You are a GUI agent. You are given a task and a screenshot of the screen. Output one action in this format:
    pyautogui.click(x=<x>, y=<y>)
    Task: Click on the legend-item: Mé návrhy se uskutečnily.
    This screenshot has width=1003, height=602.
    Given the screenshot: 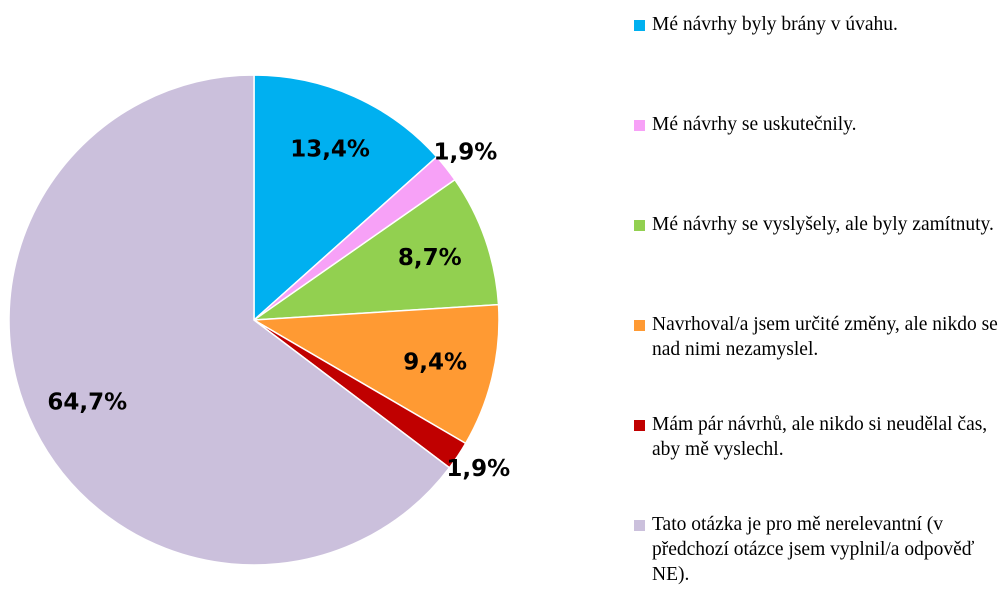 What is the action you would take?
    pyautogui.click(x=818, y=124)
    